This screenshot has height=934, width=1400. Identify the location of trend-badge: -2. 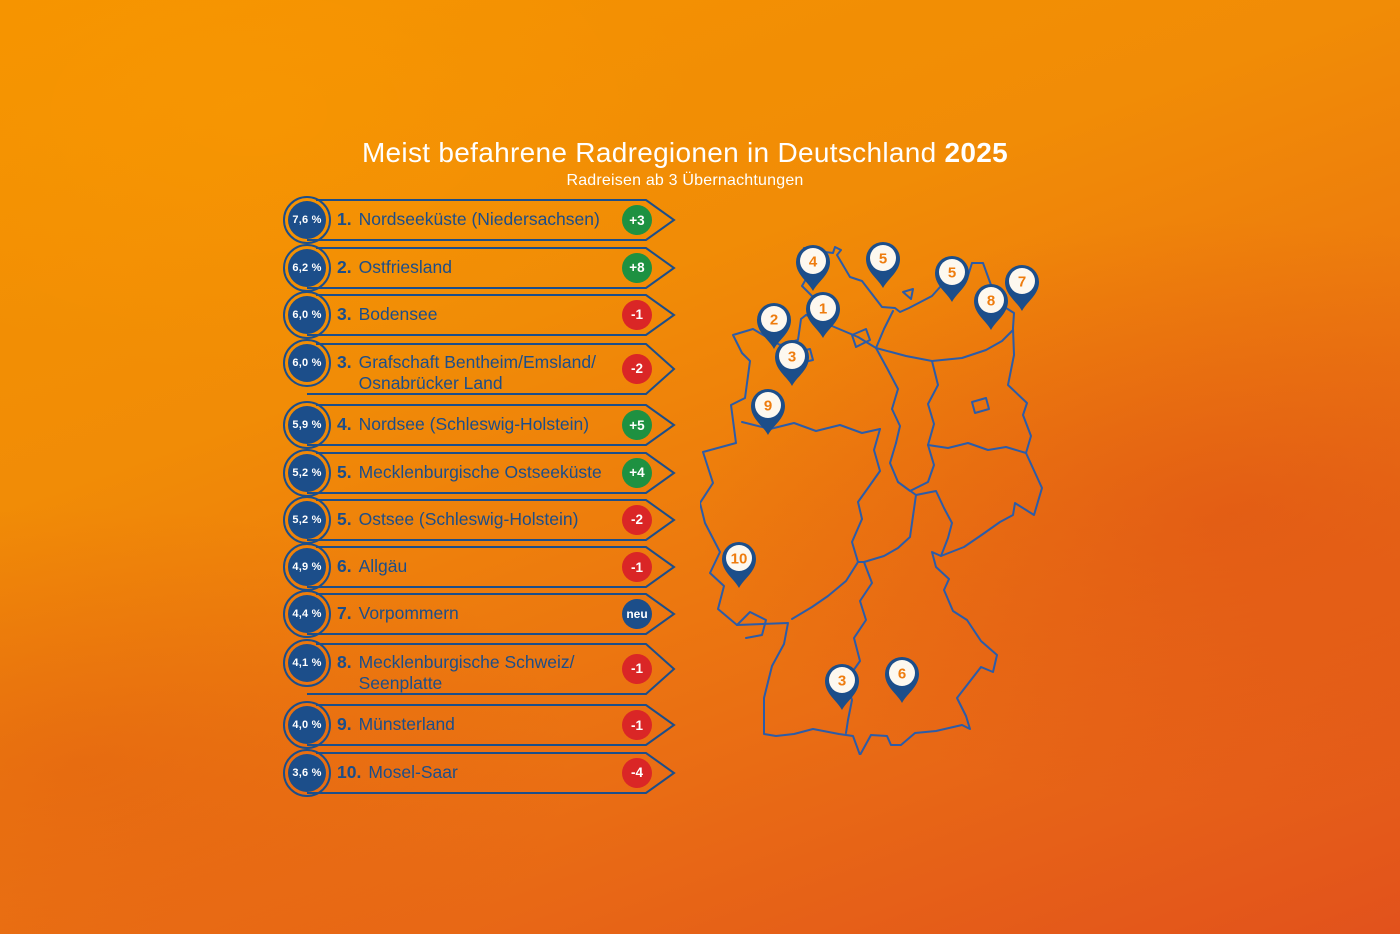
(637, 368).